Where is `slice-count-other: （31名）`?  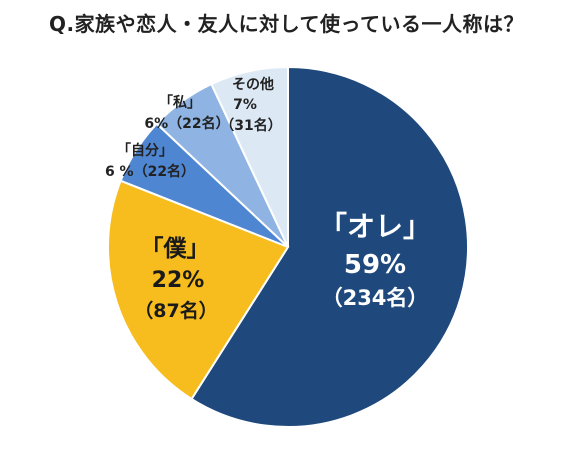
slice-count-other: （31名） is located at coordinates (250, 125).